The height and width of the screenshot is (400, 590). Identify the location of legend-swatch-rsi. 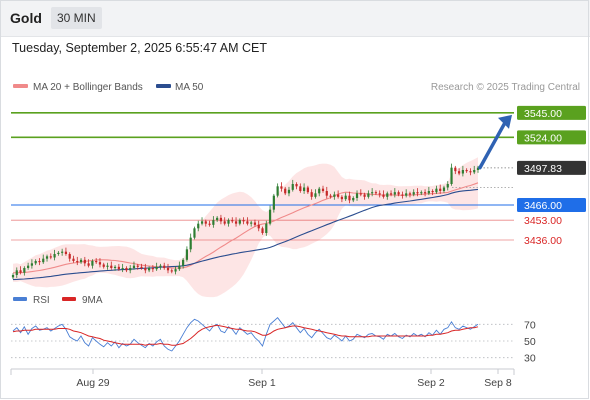
(20, 299).